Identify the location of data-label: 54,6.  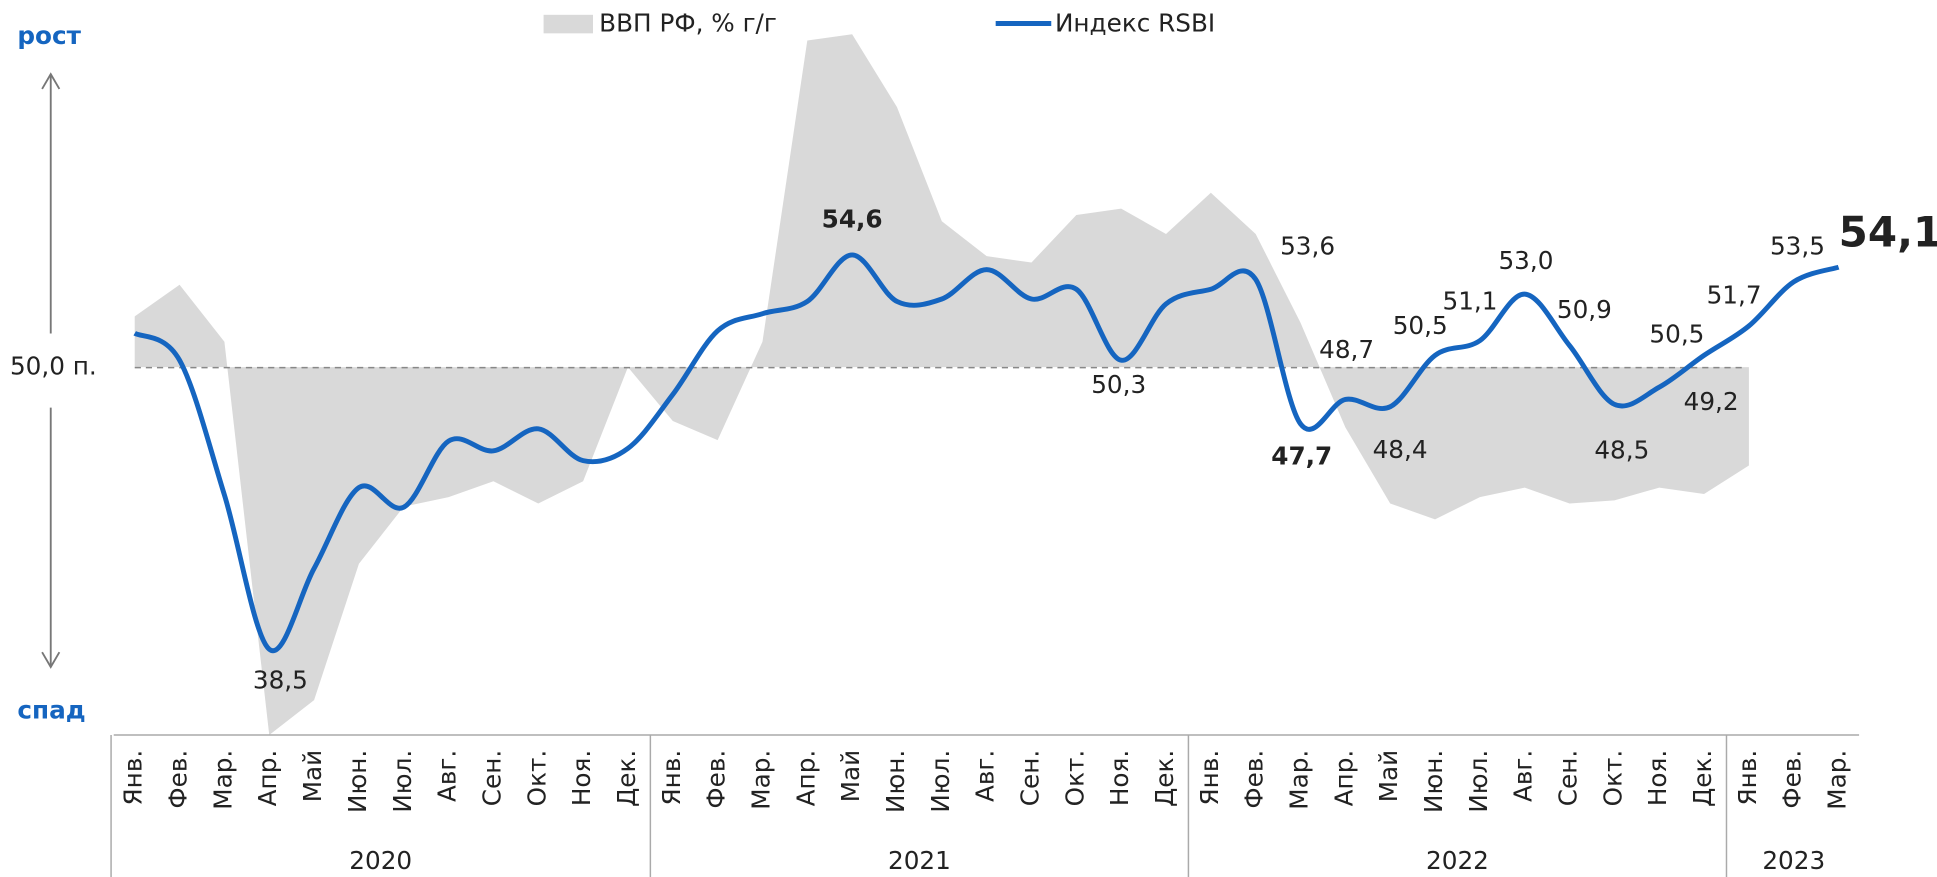
(852, 218).